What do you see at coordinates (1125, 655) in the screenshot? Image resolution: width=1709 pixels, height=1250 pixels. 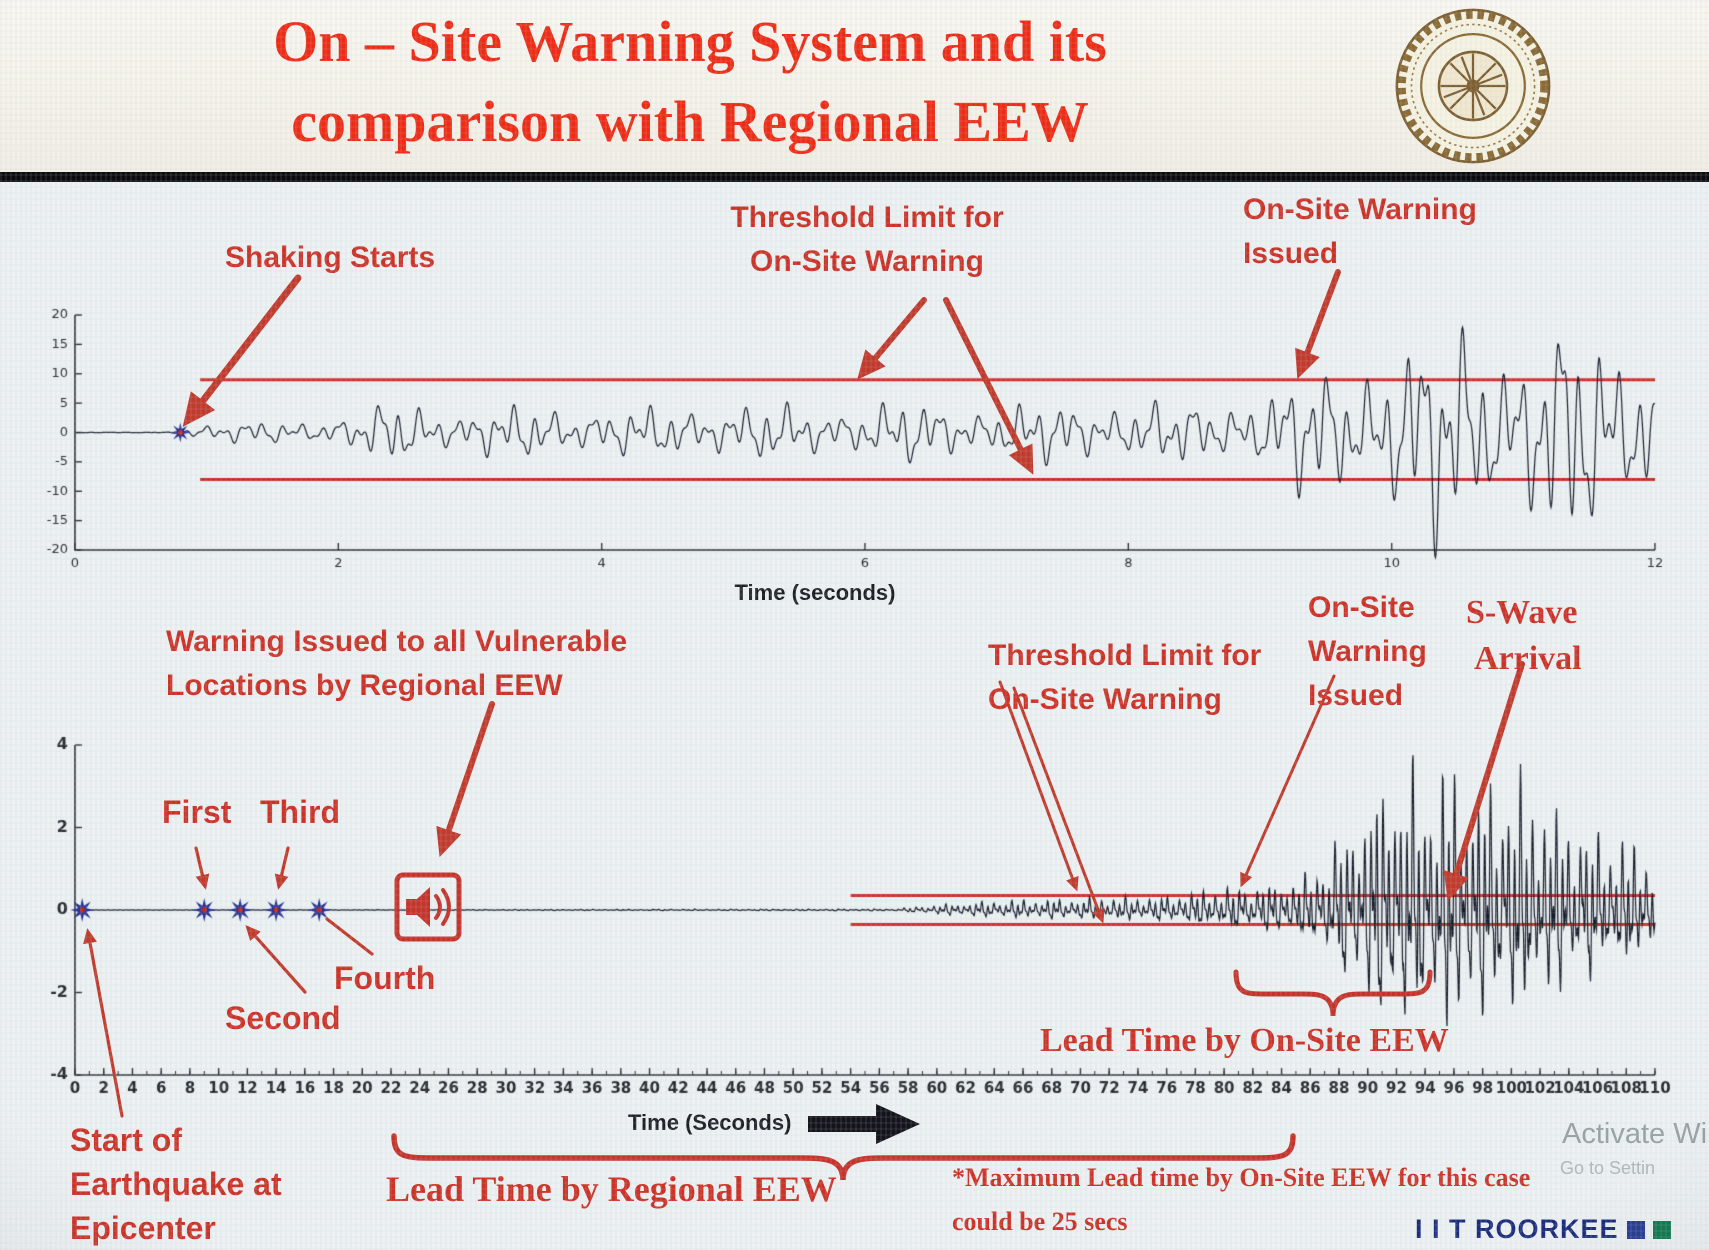 I see `threshold-limit-bottom-line1: Threshold Limit for` at bounding box center [1125, 655].